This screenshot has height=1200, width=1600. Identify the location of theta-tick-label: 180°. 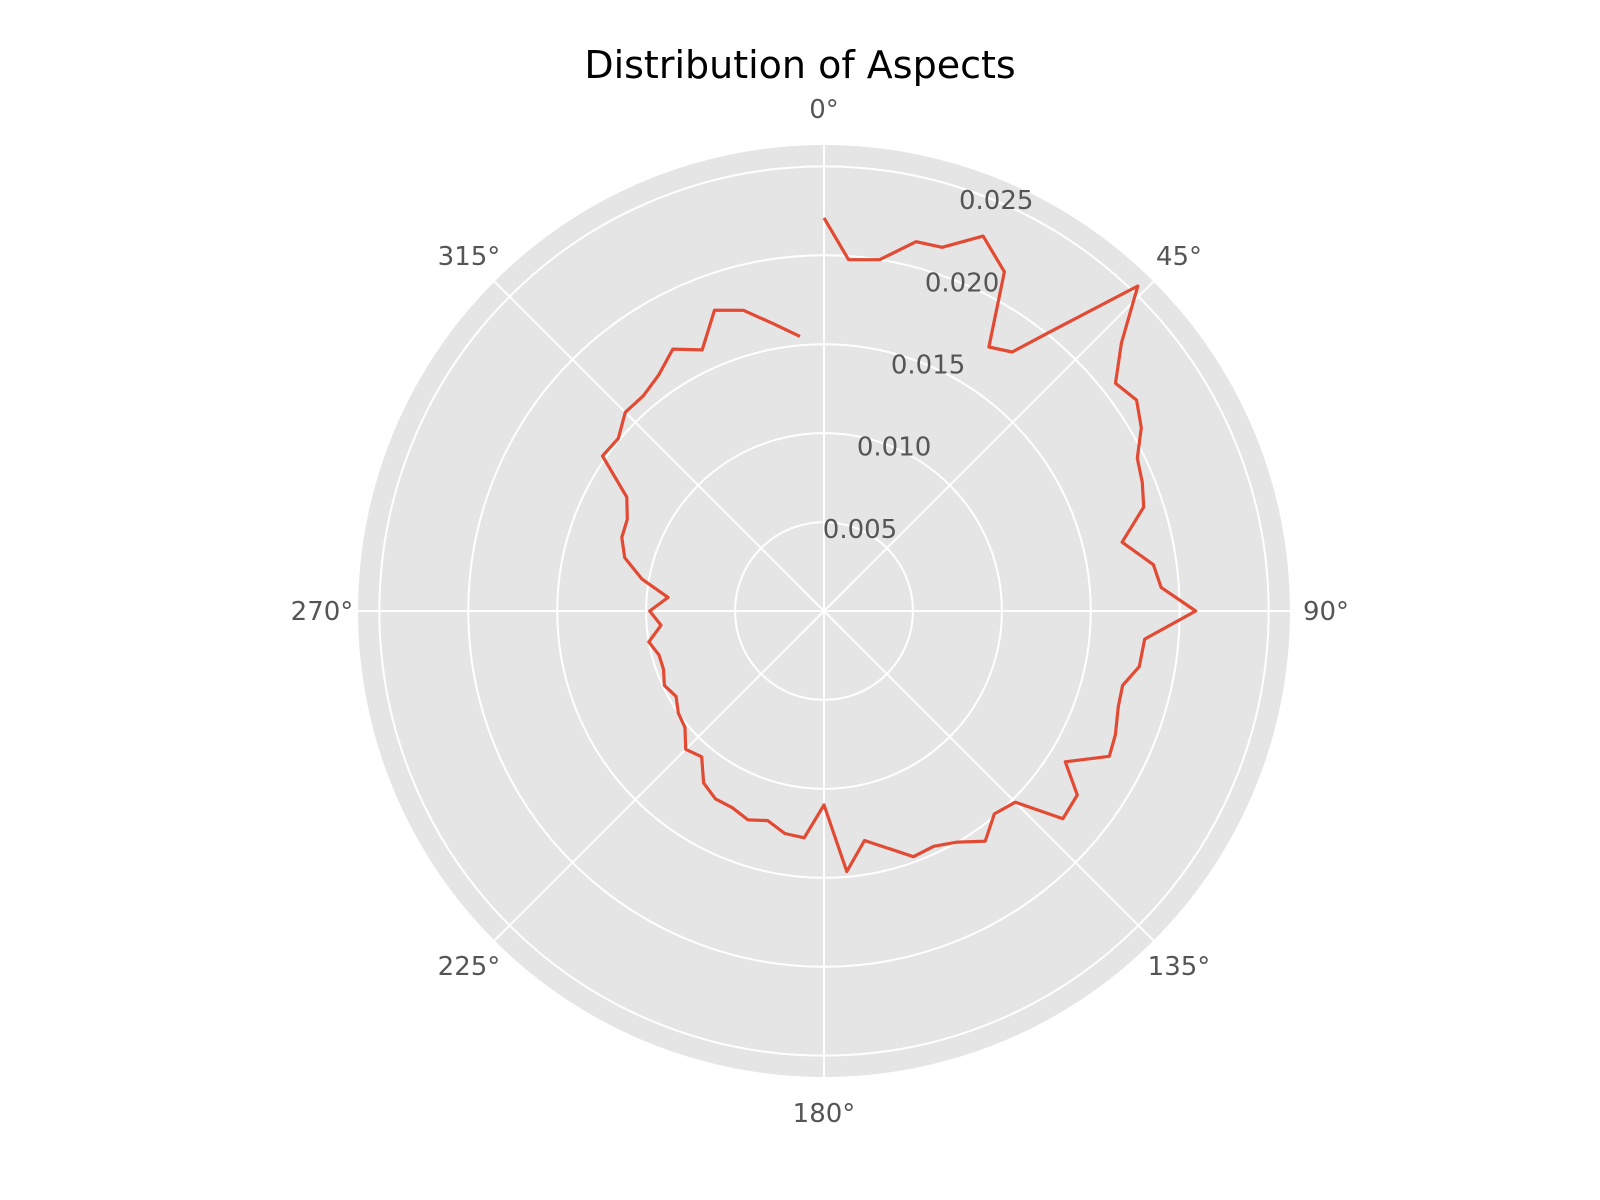
(824, 1114).